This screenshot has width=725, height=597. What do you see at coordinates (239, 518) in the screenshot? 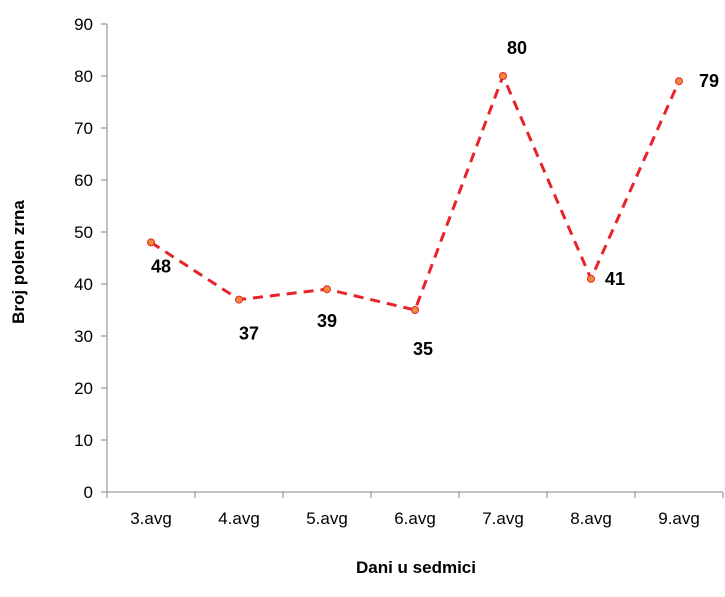
I see `x-tick-label: 4.avg` at bounding box center [239, 518].